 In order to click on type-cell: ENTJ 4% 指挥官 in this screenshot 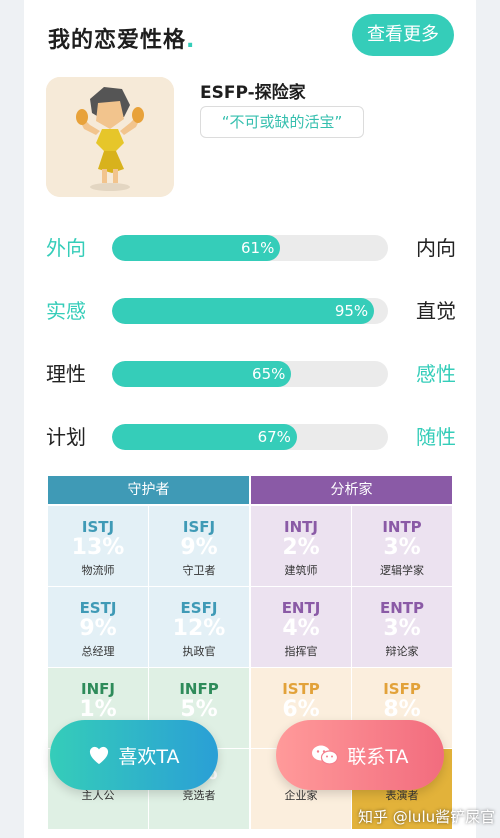, I will do `click(301, 627)`.